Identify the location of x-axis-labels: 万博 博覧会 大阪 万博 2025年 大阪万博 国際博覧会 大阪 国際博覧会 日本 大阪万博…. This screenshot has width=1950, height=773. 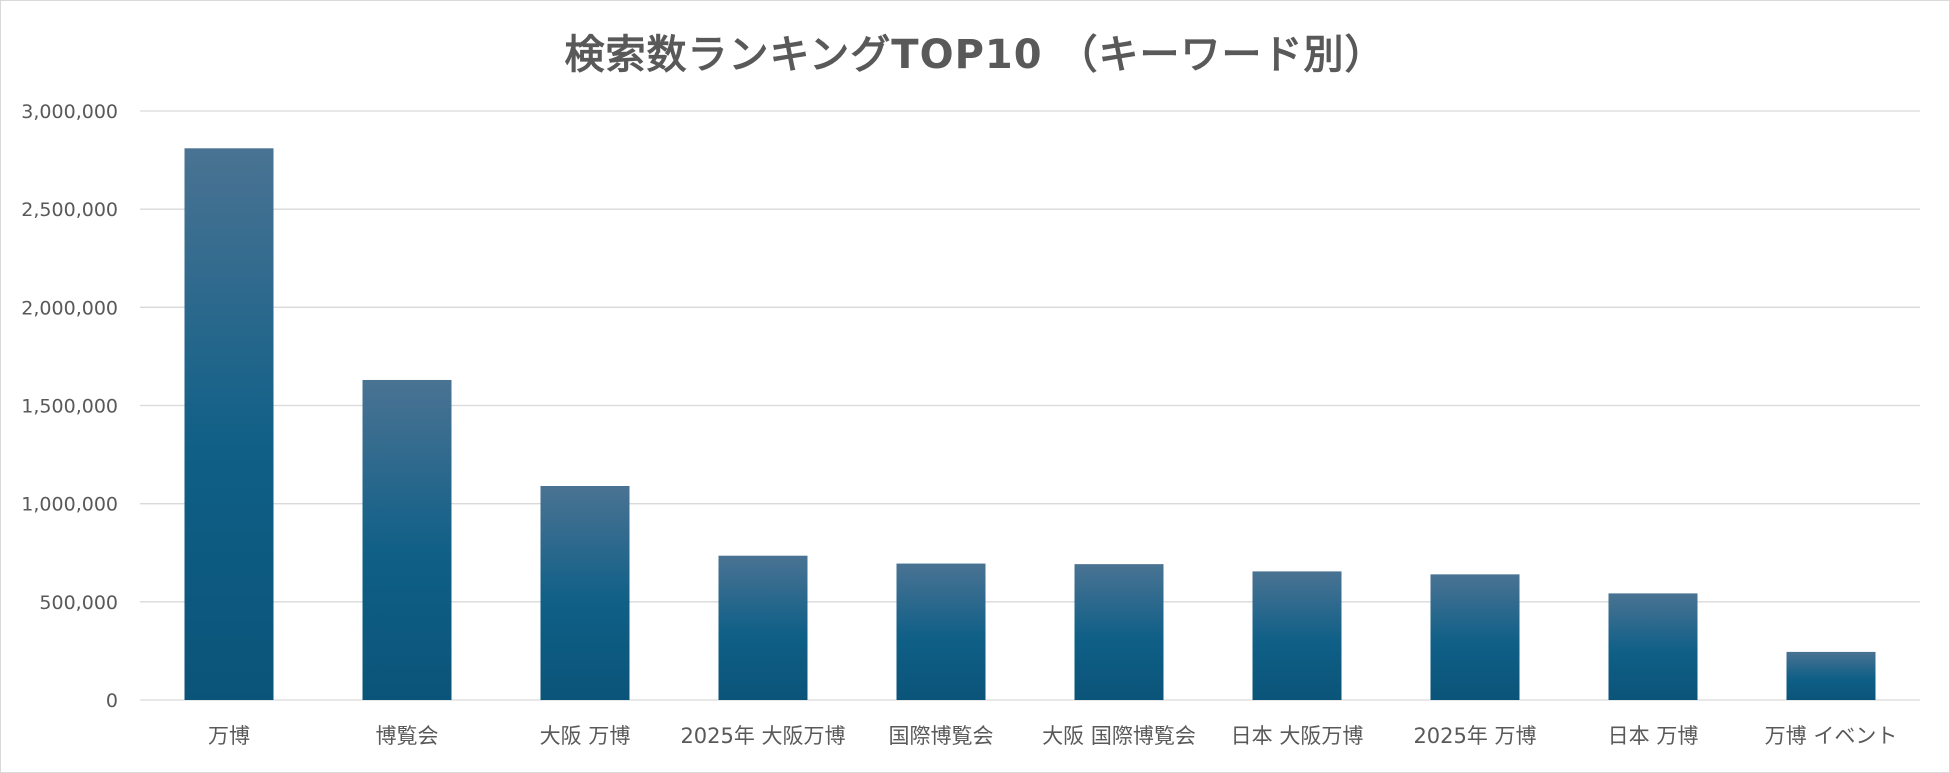
(1052, 736).